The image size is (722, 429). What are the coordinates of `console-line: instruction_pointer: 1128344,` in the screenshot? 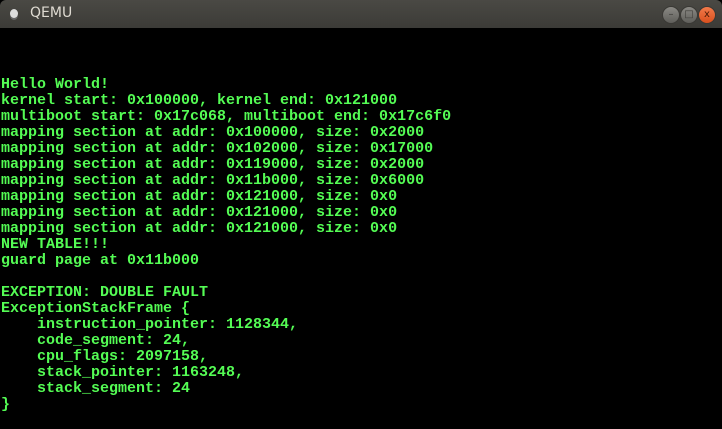 It's located at (150, 324).